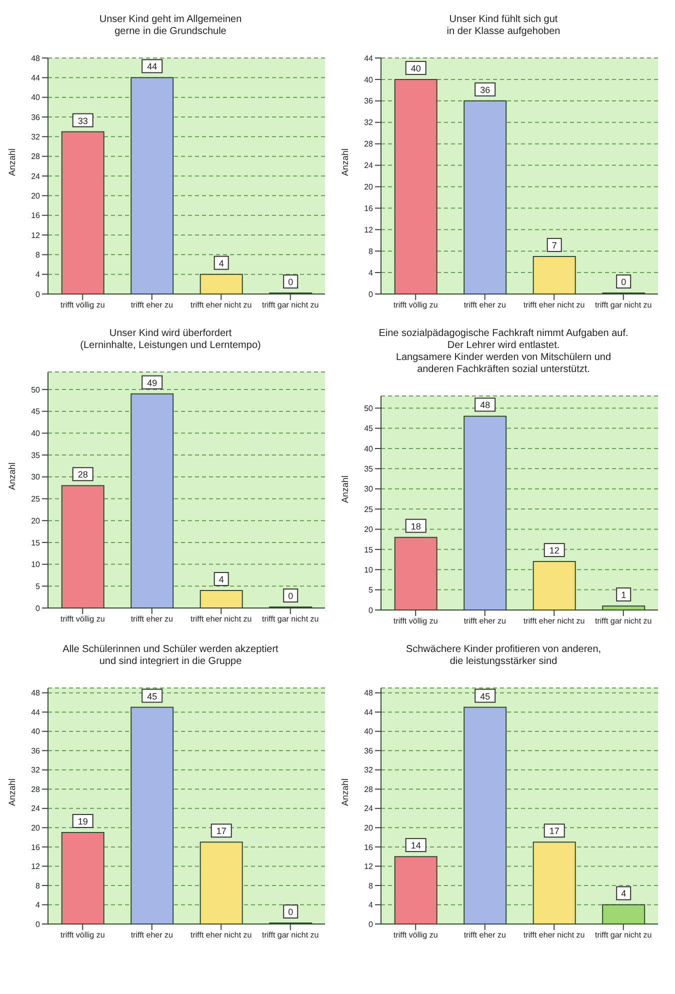  I want to click on chart-title: Unser Kind fühlt sich gut in der Klasse aufgehoben, so click(504, 26).